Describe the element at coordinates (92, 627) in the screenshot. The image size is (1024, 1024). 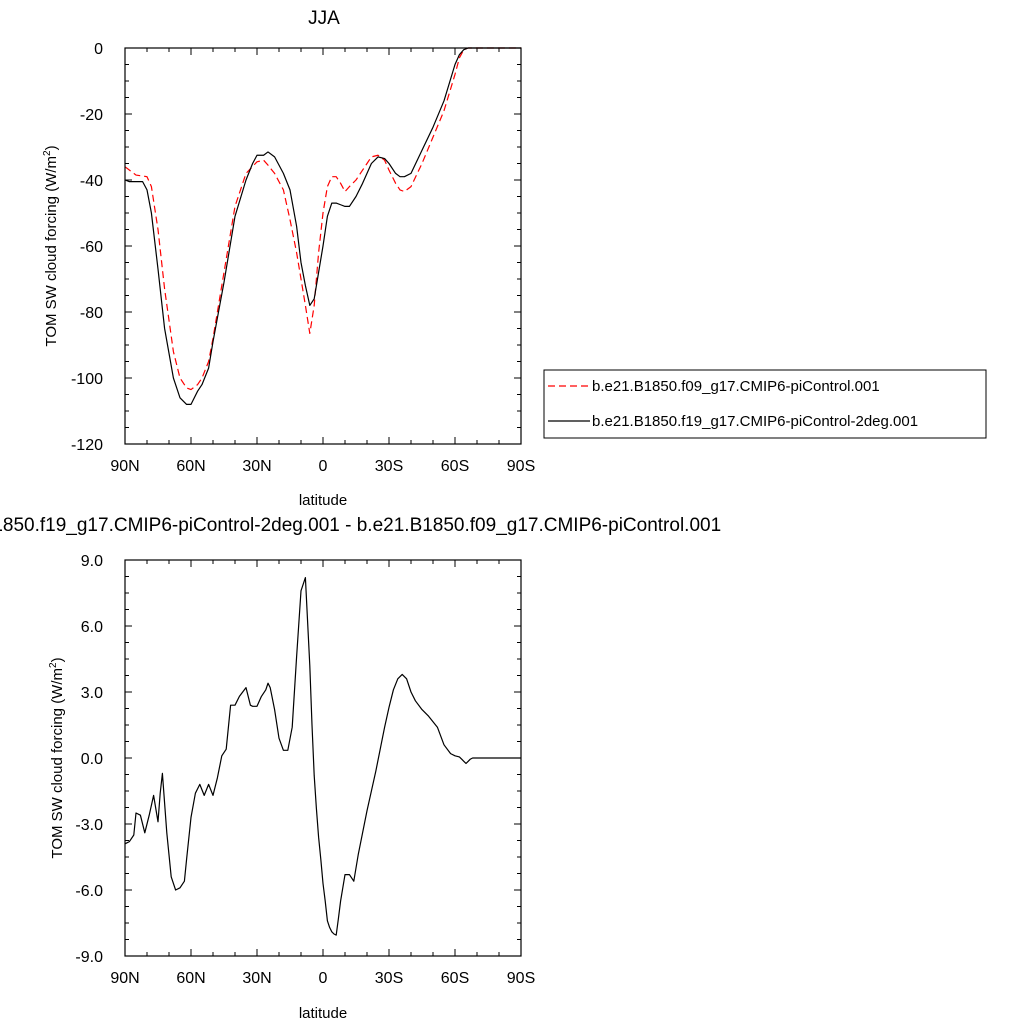
I see `bottom-panel-y-tick-label: 6.0` at that location.